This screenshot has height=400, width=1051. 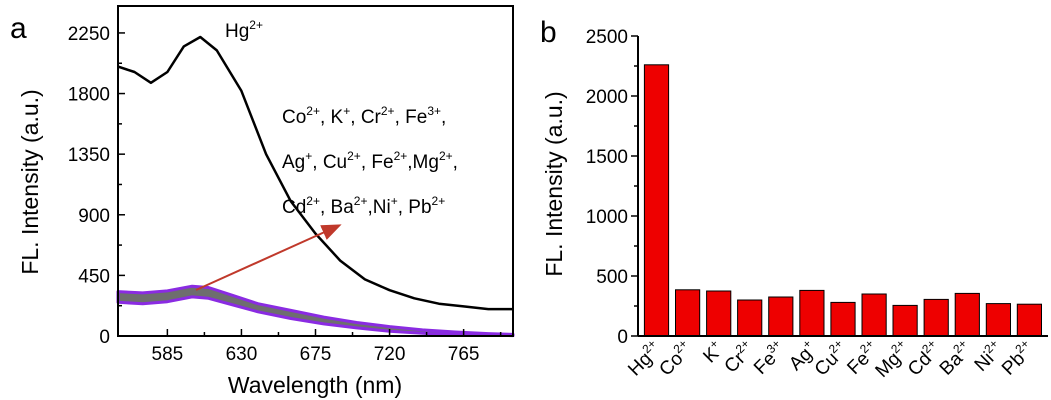 What do you see at coordinates (364, 116) in the screenshot?
I see `other-ions-label-line: Co2+, K+, Cr2+, Fe3+,` at bounding box center [364, 116].